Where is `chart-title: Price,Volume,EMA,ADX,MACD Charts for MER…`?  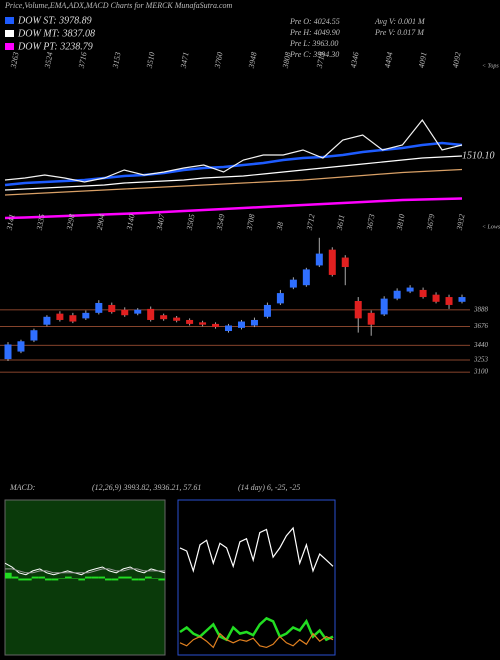 chart-title: Price,Volume,EMA,ADX,MACD Charts for MER… is located at coordinates (118, 5).